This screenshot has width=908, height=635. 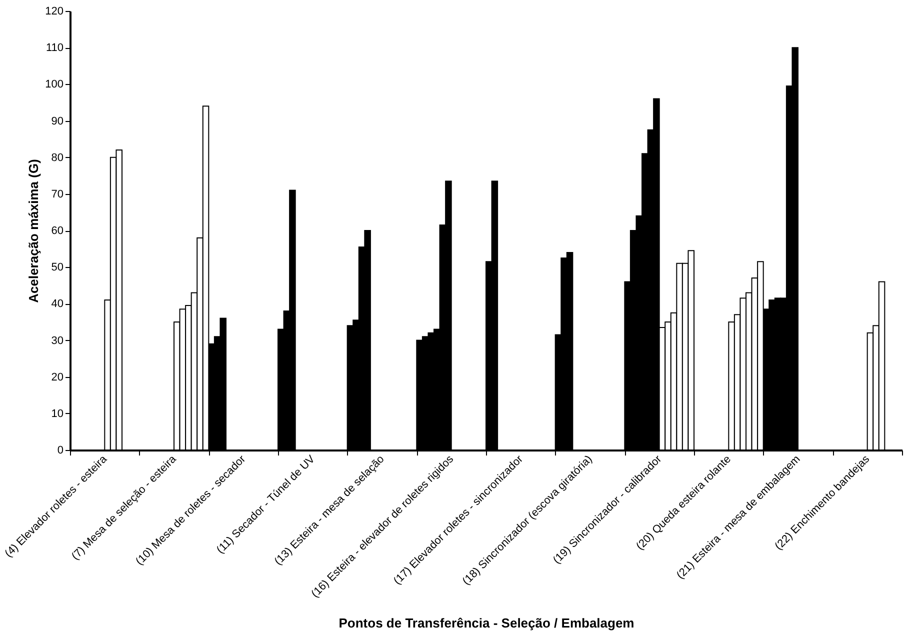 I want to click on y-tick-label: 90, so click(x=57, y=121).